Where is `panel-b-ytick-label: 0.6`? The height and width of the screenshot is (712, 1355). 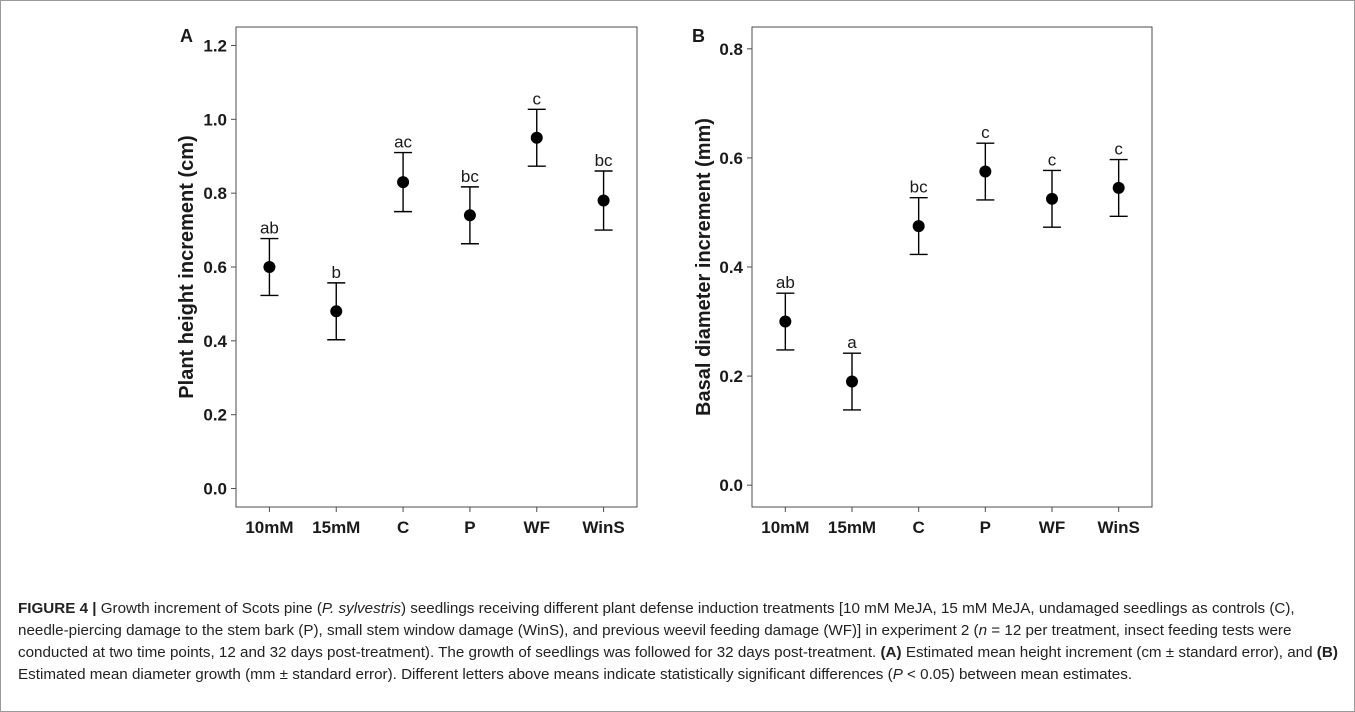 panel-b-ytick-label: 0.6 is located at coordinates (731, 158).